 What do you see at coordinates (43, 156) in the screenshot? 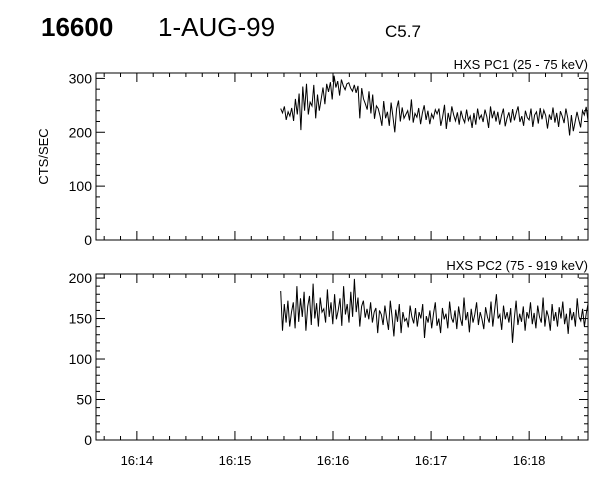
I see `y-axis-label: CTS/SEC` at bounding box center [43, 156].